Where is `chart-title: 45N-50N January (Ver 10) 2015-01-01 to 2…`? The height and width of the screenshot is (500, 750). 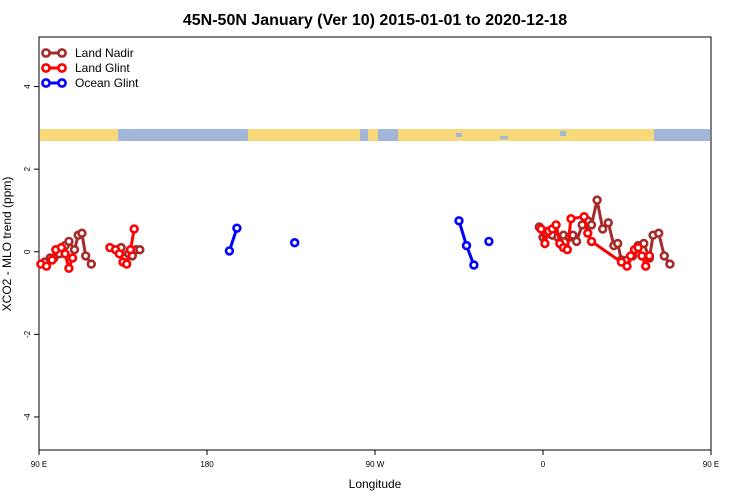 chart-title: 45N-50N January (Ver 10) 2015-01-01 to 2… is located at coordinates (375, 20).